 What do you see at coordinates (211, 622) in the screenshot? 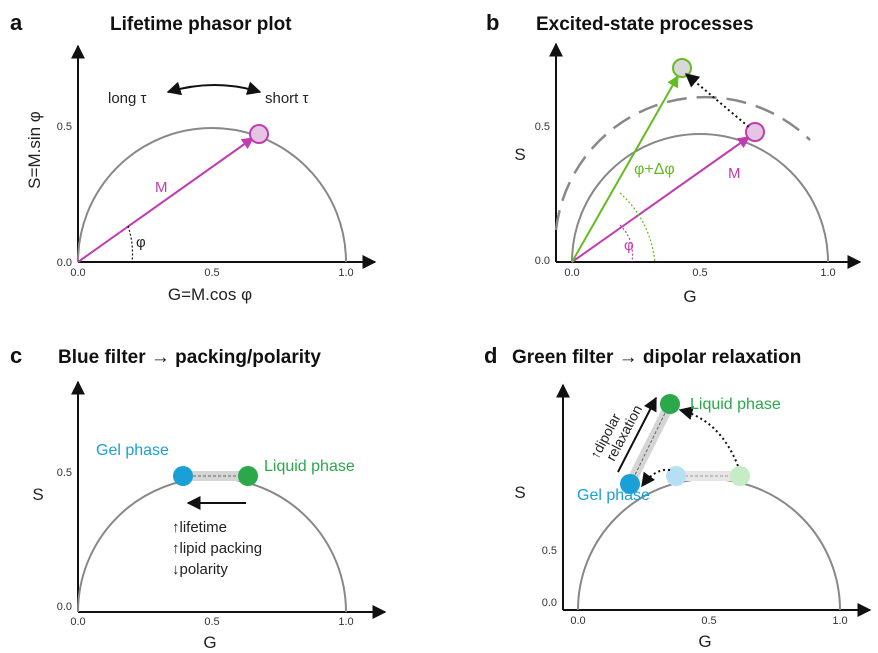
I see `panel-c-xtick-1: 0.5` at bounding box center [211, 622].